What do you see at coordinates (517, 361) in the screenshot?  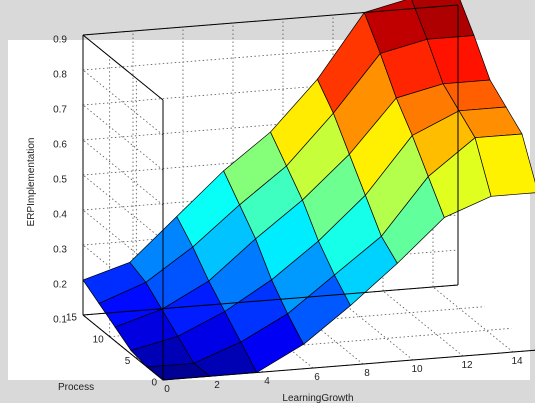 I see `x-tick-label: 14` at bounding box center [517, 361].